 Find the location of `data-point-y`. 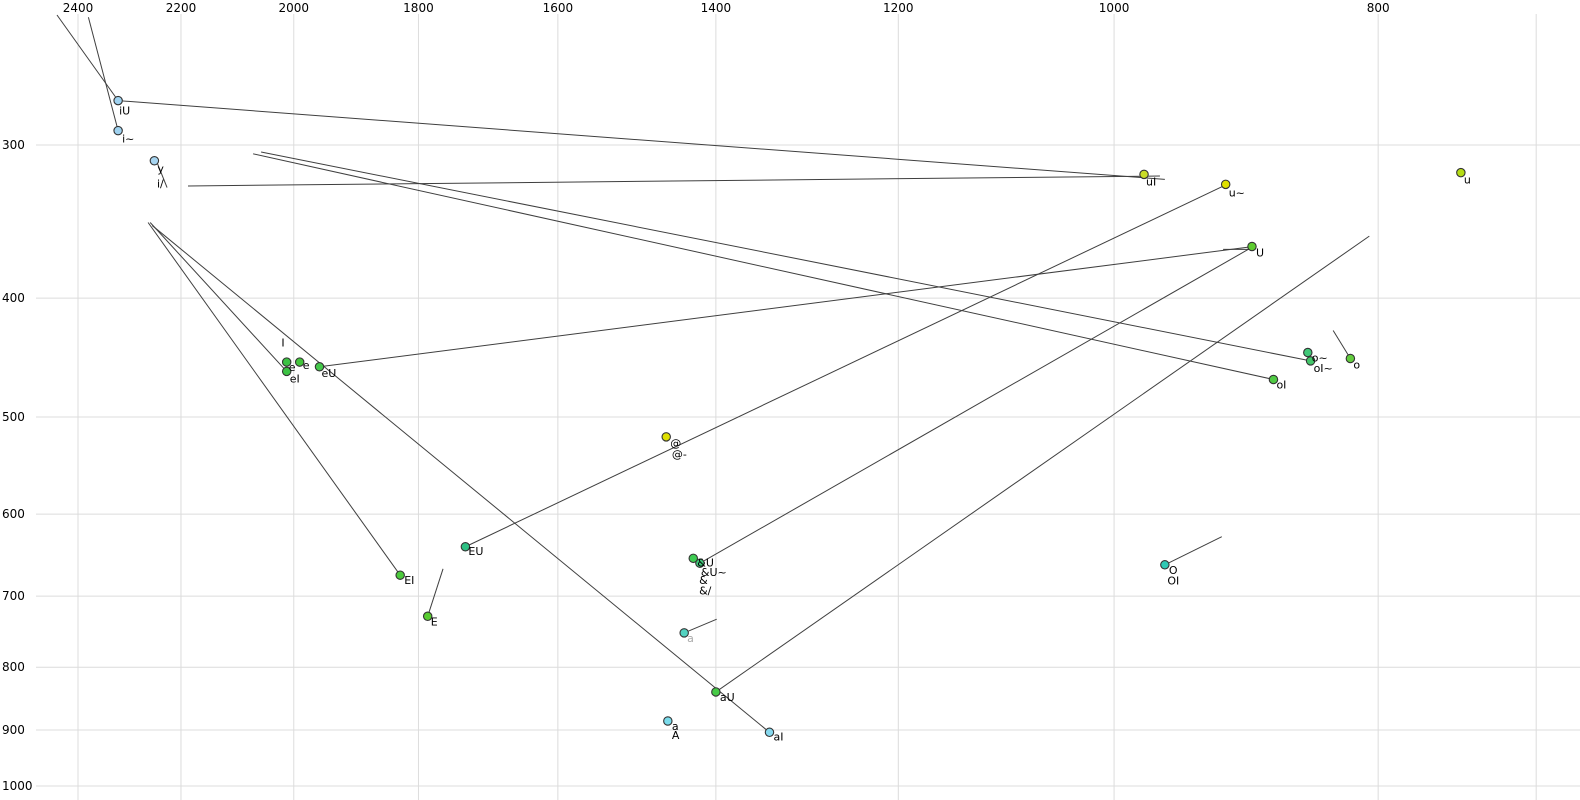

data-point-y is located at coordinates (154, 160).